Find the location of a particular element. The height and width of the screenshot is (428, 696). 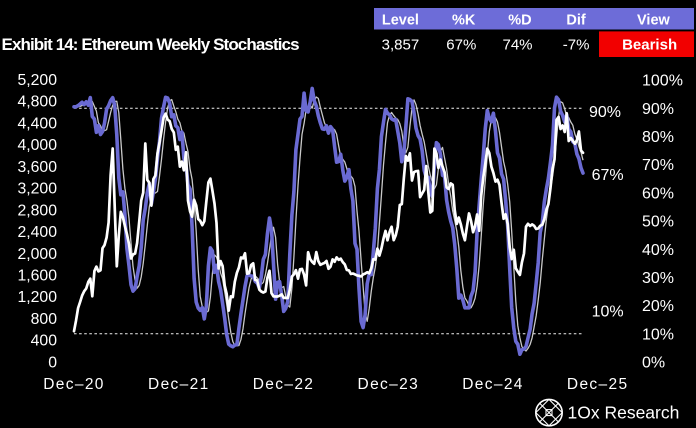

svg-text: 3,200 is located at coordinates (37, 189).